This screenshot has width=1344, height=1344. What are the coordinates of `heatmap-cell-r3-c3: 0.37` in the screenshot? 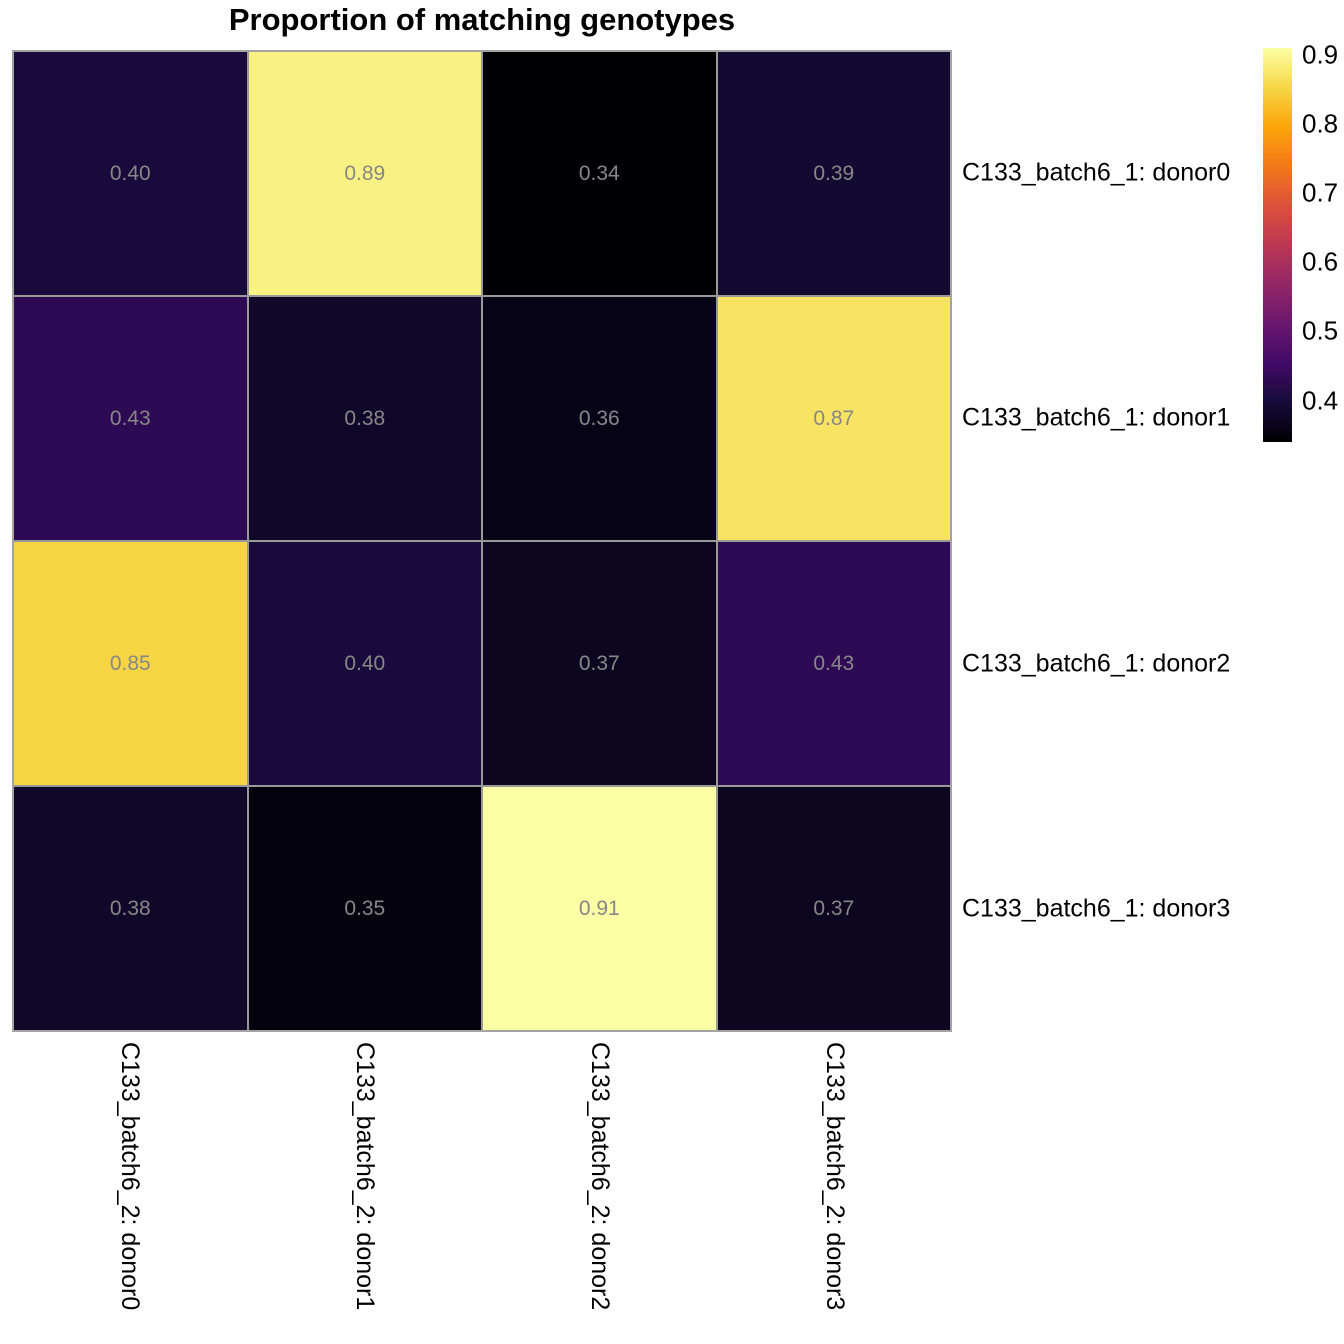 It's located at (833, 908).